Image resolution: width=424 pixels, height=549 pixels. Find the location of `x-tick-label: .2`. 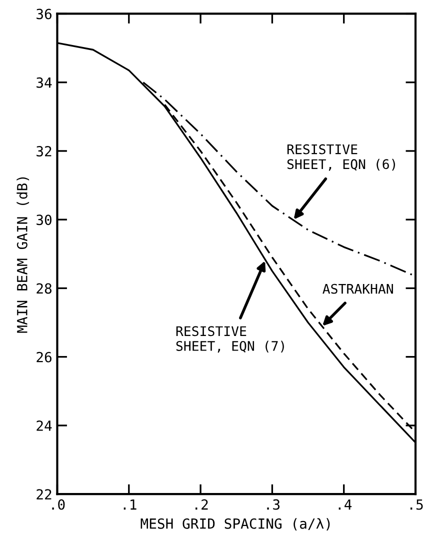

x-tick-label: .2 is located at coordinates (202, 504).